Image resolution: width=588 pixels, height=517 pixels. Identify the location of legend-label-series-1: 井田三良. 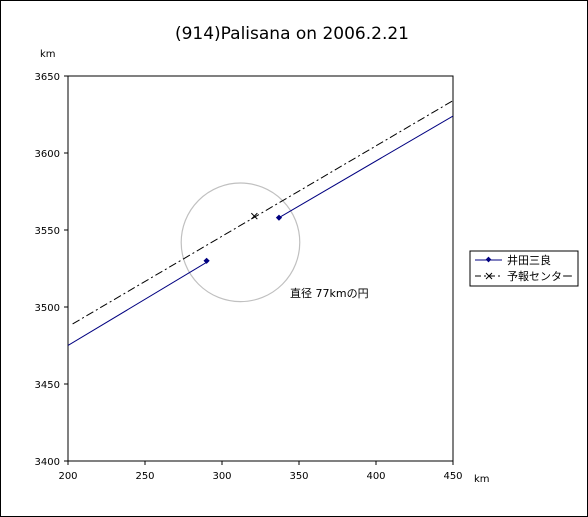
(529, 260).